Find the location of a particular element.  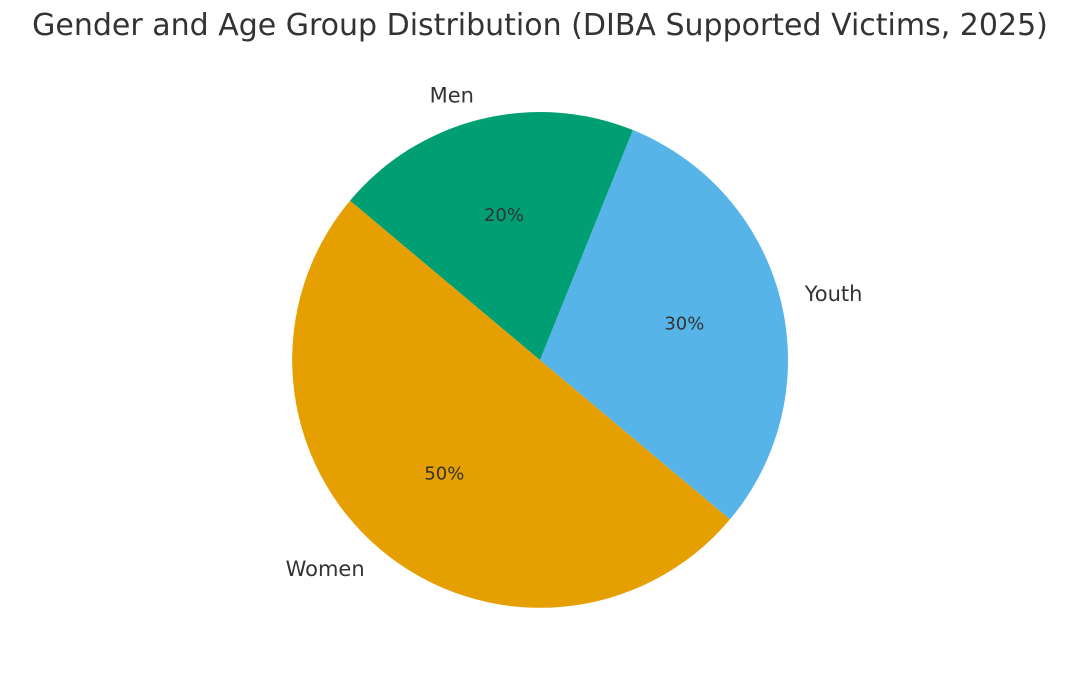

pie-slice-men is located at coordinates (491, 236).